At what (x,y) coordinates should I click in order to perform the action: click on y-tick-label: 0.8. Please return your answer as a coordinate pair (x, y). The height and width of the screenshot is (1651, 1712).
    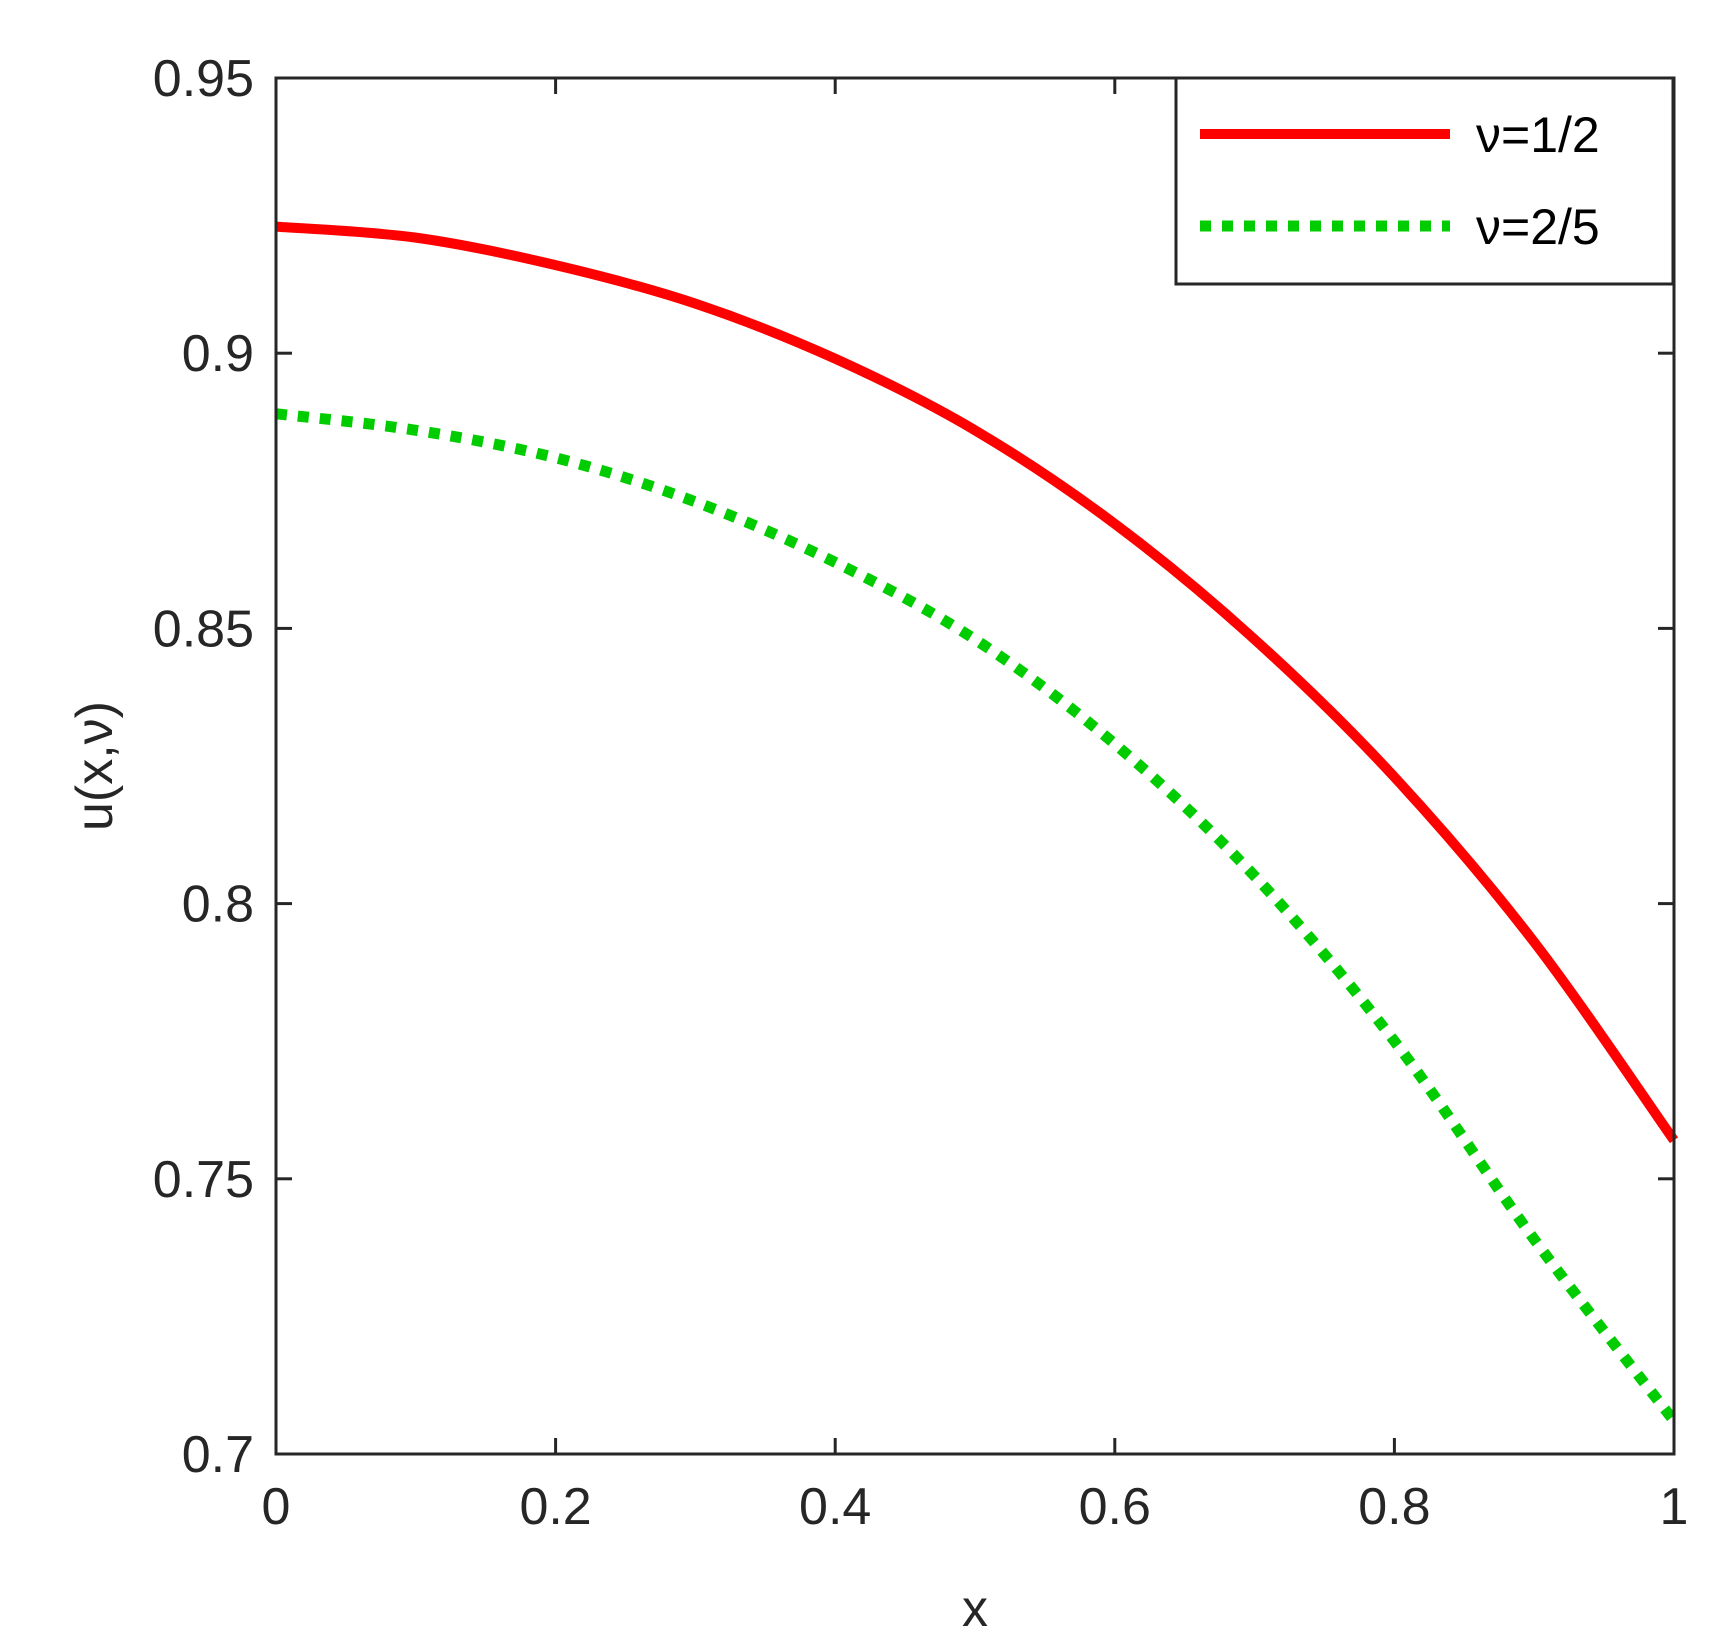
    Looking at the image, I should click on (218, 905).